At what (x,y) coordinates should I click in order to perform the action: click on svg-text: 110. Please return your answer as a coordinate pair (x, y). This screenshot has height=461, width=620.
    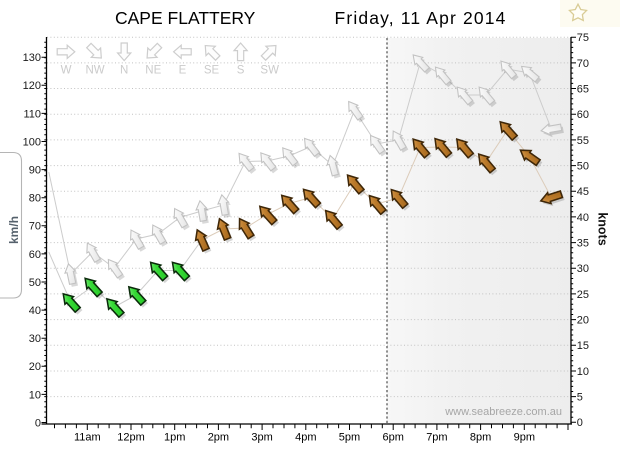
    Looking at the image, I should click on (32, 114).